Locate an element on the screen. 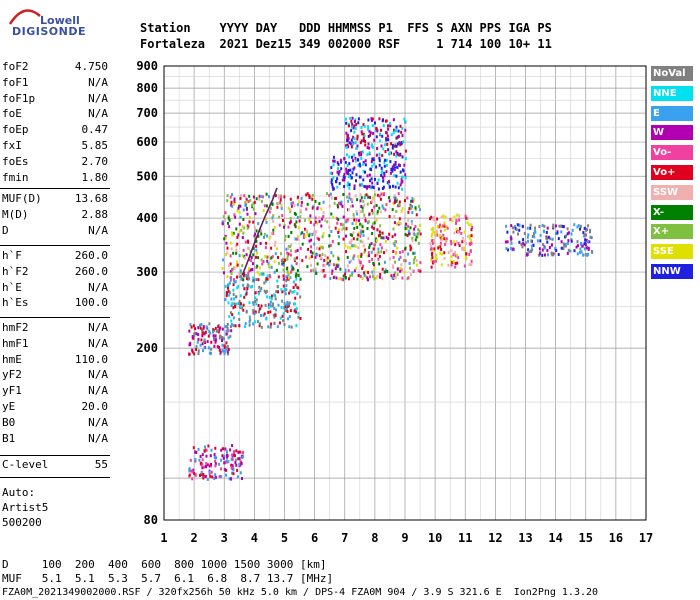 The image size is (700, 600). digisonde-logo is located at coordinates (24, 17).